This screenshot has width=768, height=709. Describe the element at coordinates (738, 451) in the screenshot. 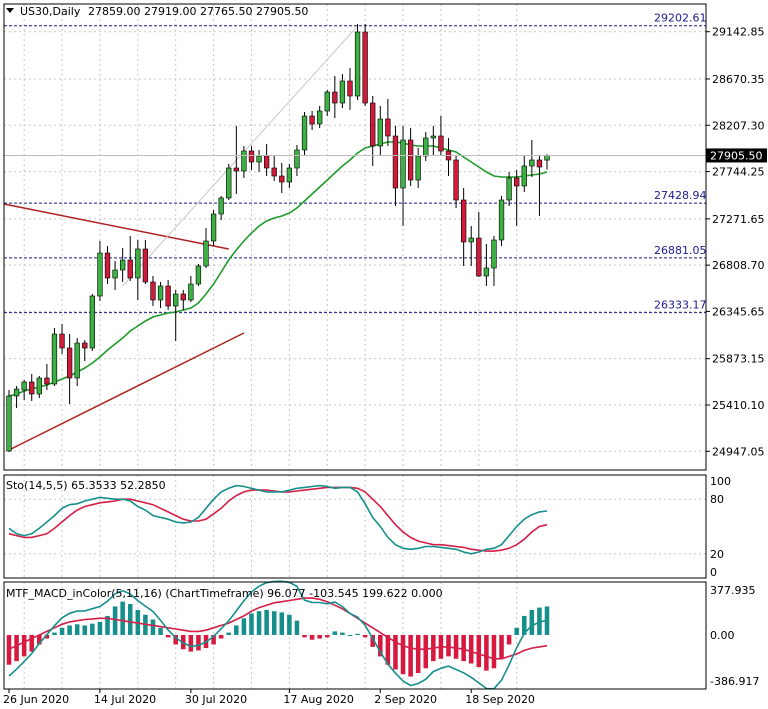

I see `price-tick-label: 24947.05` at that location.